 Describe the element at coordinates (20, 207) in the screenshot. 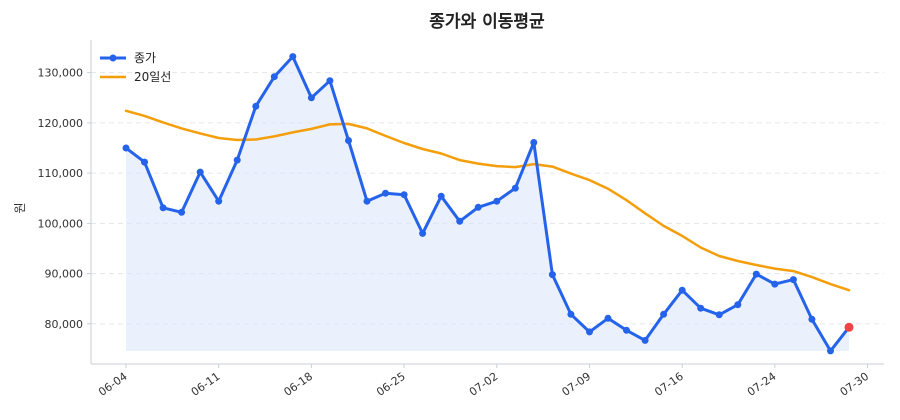

I see `y-axis-label: 원` at that location.